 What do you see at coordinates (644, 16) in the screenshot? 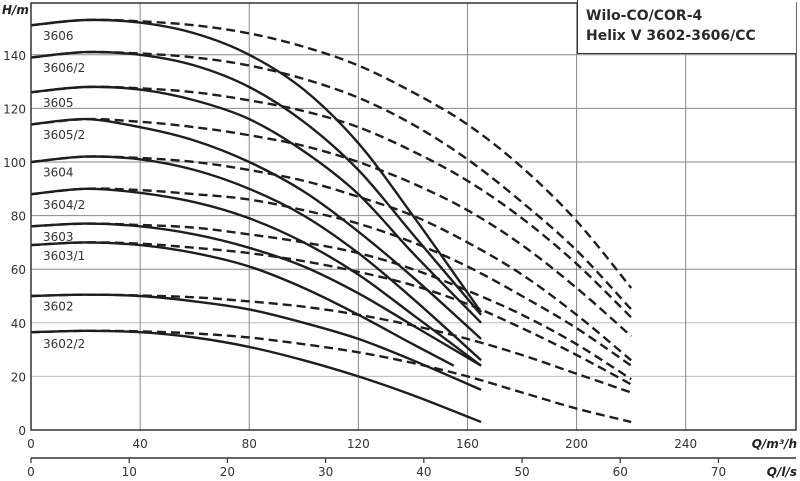
I see `chart-title-line1: Wilo-CO/COR-4` at bounding box center [644, 16].